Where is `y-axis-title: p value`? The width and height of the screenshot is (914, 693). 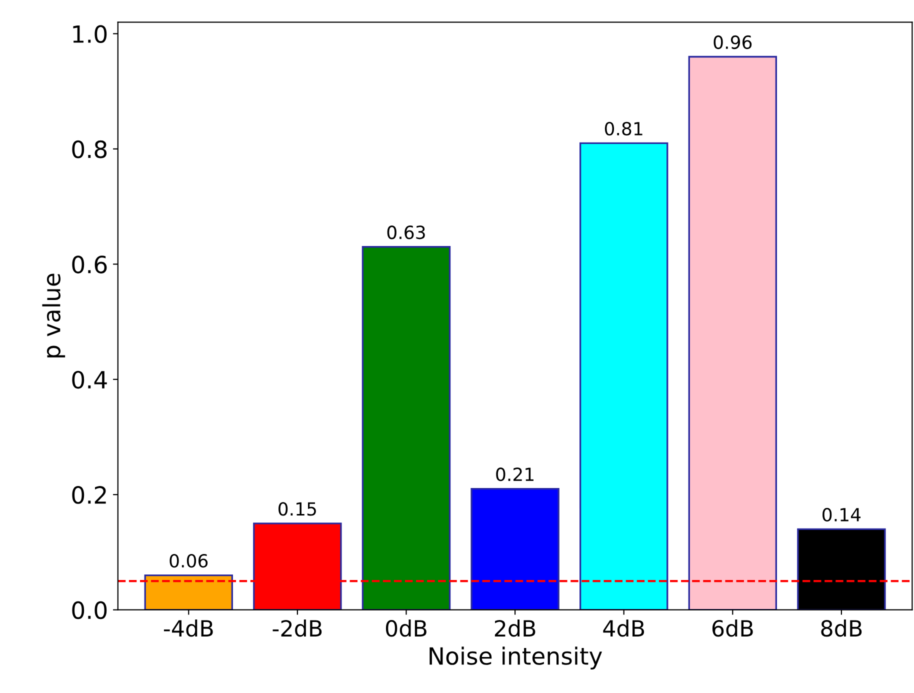 y-axis-title: p value is located at coordinates (54, 316).